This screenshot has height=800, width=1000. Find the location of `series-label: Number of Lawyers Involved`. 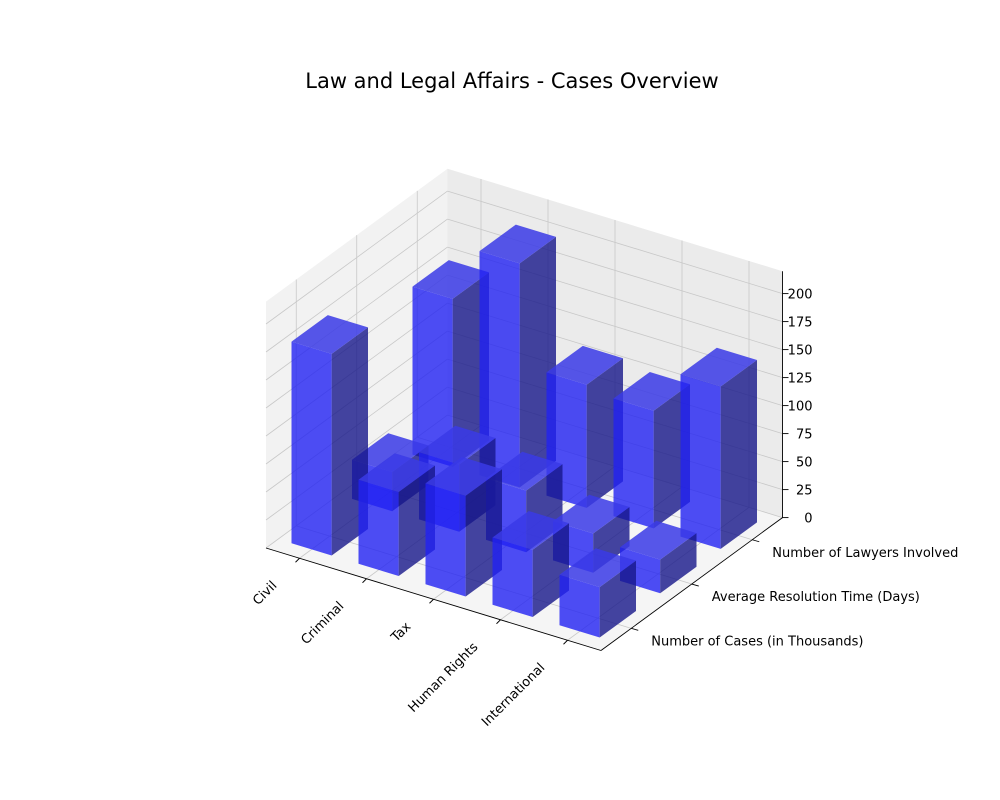

series-label: Number of Lawyers Involved is located at coordinates (865, 553).